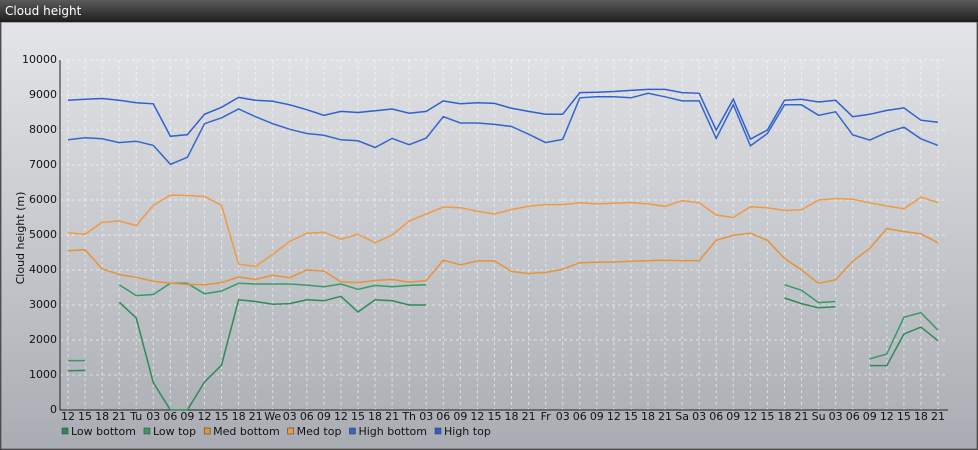 The image size is (978, 450). I want to click on x-tick-label: We, so click(272, 416).